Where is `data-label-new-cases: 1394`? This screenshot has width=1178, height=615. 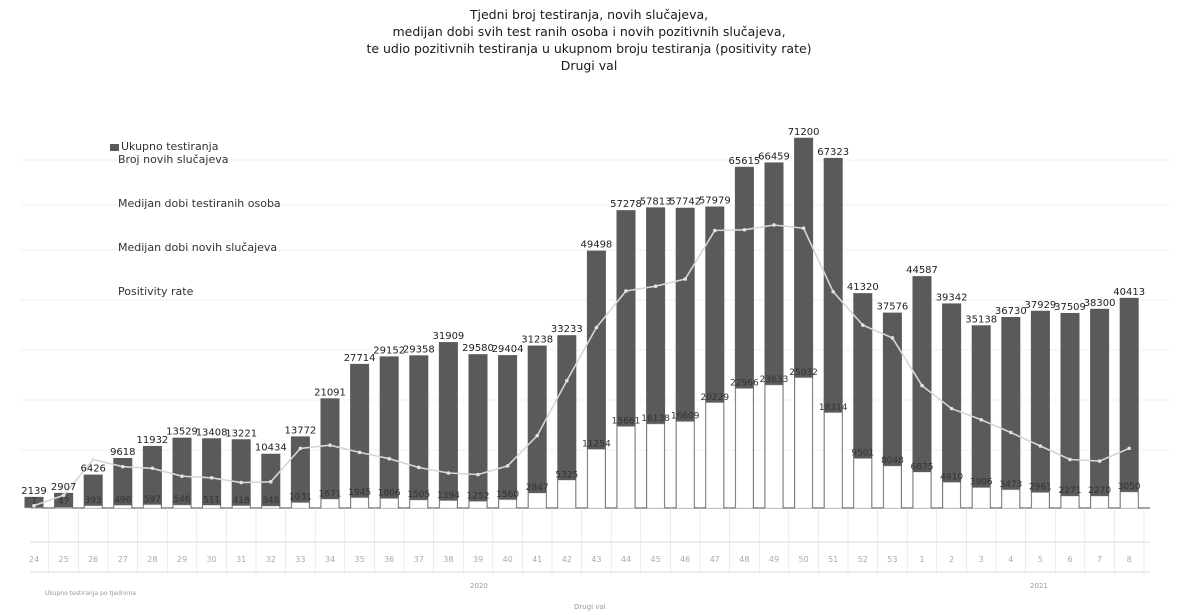
data-label-new-cases: 1394 is located at coordinates (448, 496).